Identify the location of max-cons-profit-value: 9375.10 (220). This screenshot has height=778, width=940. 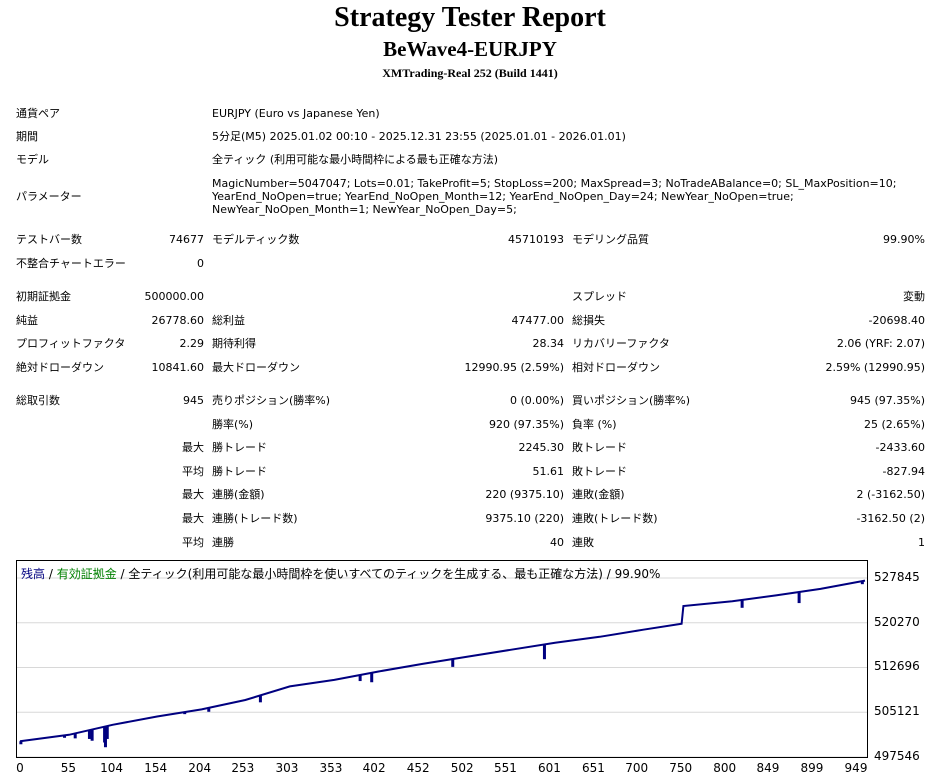
(524, 518).